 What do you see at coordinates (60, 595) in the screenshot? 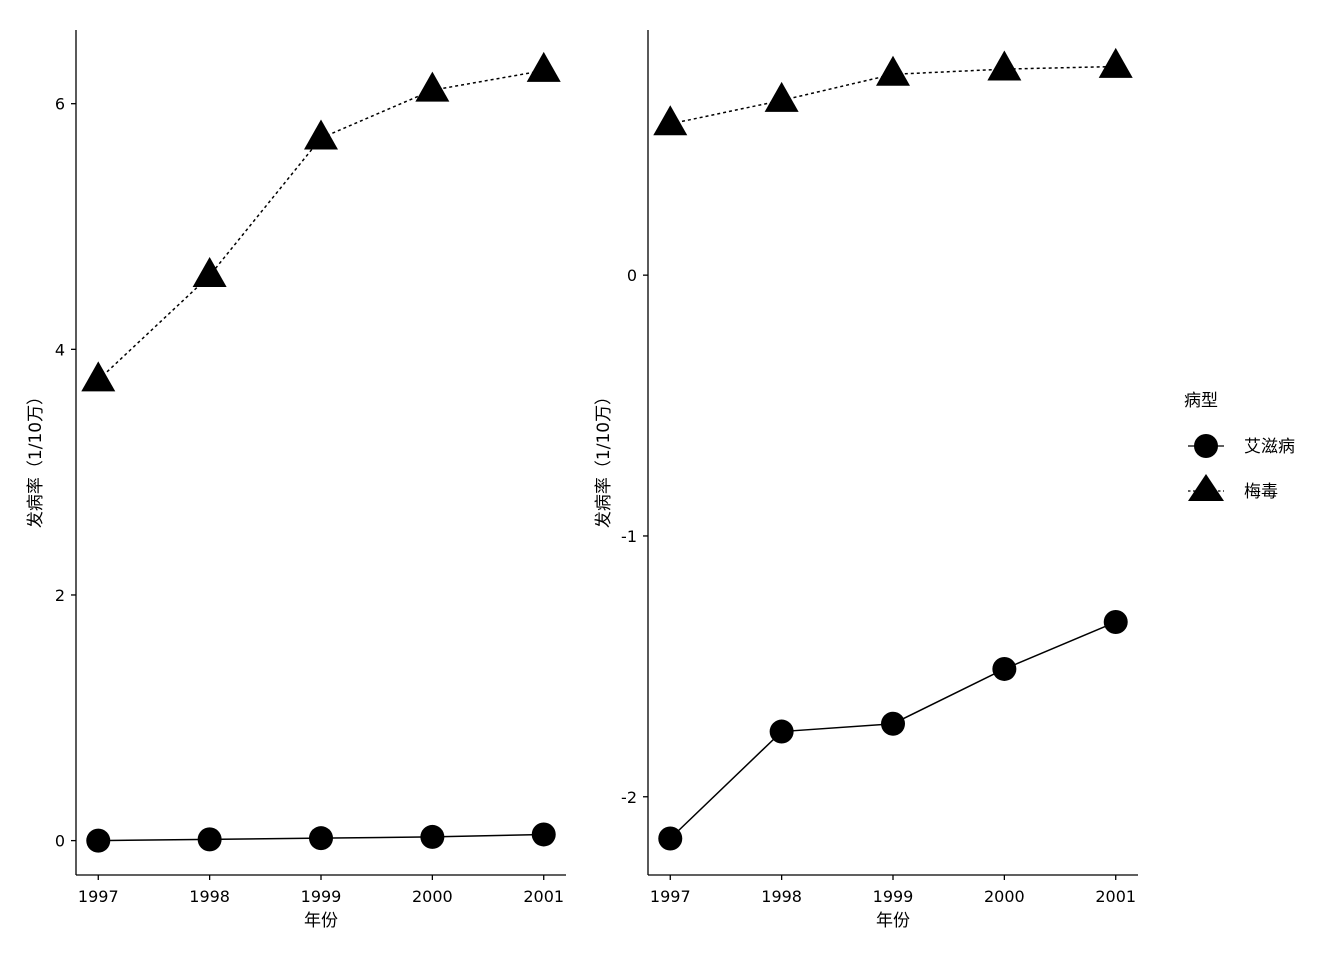
I see `y-tick-label: 2` at bounding box center [60, 595].